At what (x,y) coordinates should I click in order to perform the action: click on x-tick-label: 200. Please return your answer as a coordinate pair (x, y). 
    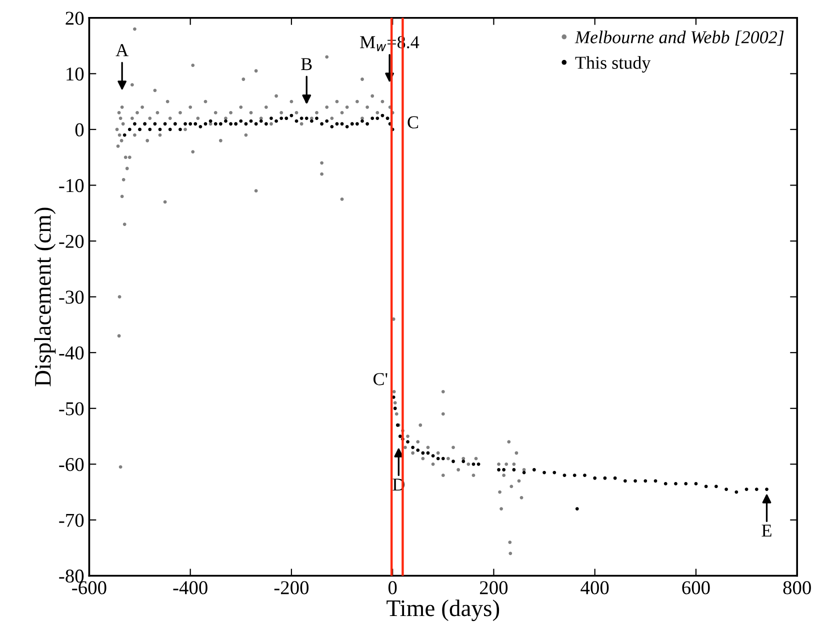
    Looking at the image, I should click on (494, 587).